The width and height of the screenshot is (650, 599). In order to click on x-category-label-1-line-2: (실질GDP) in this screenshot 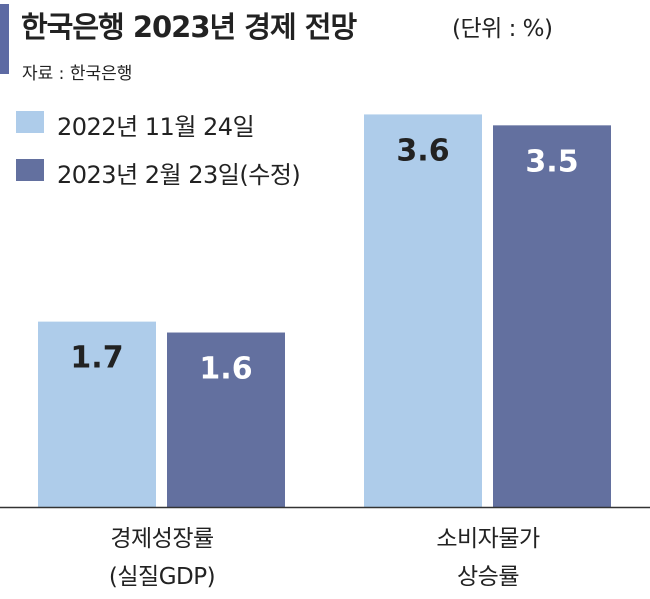, I will do `click(162, 577)`.